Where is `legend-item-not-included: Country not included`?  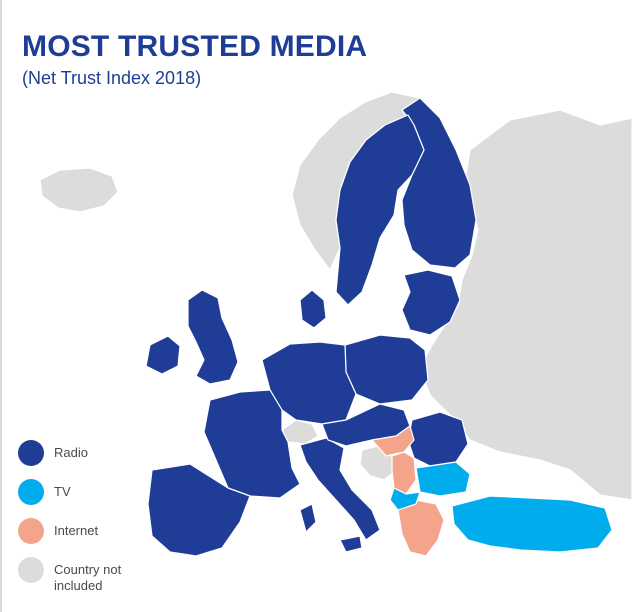
legend-item-not-included: Country not included is located at coordinates (91, 575).